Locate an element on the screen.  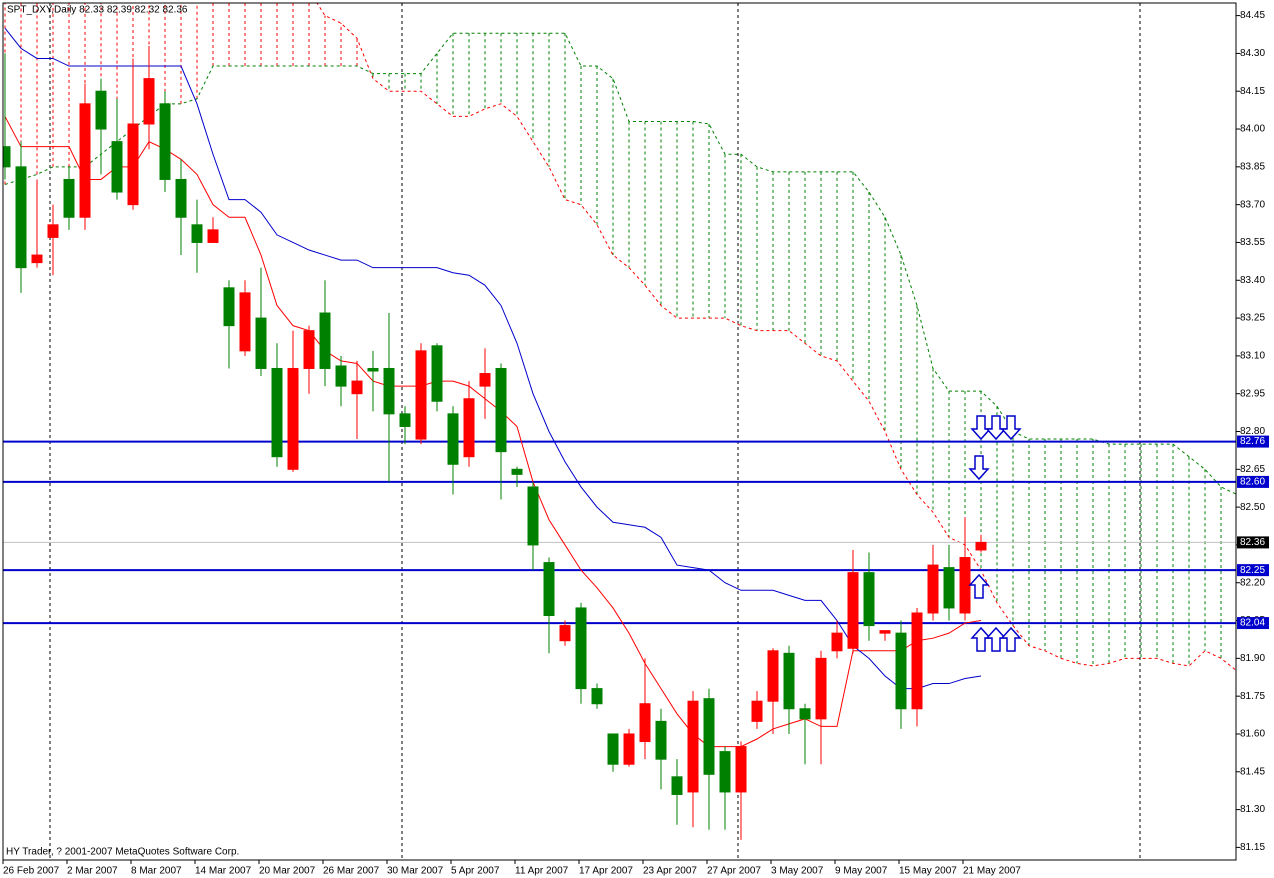
x-tick-label: 9 May 2007 is located at coordinates (861, 871).